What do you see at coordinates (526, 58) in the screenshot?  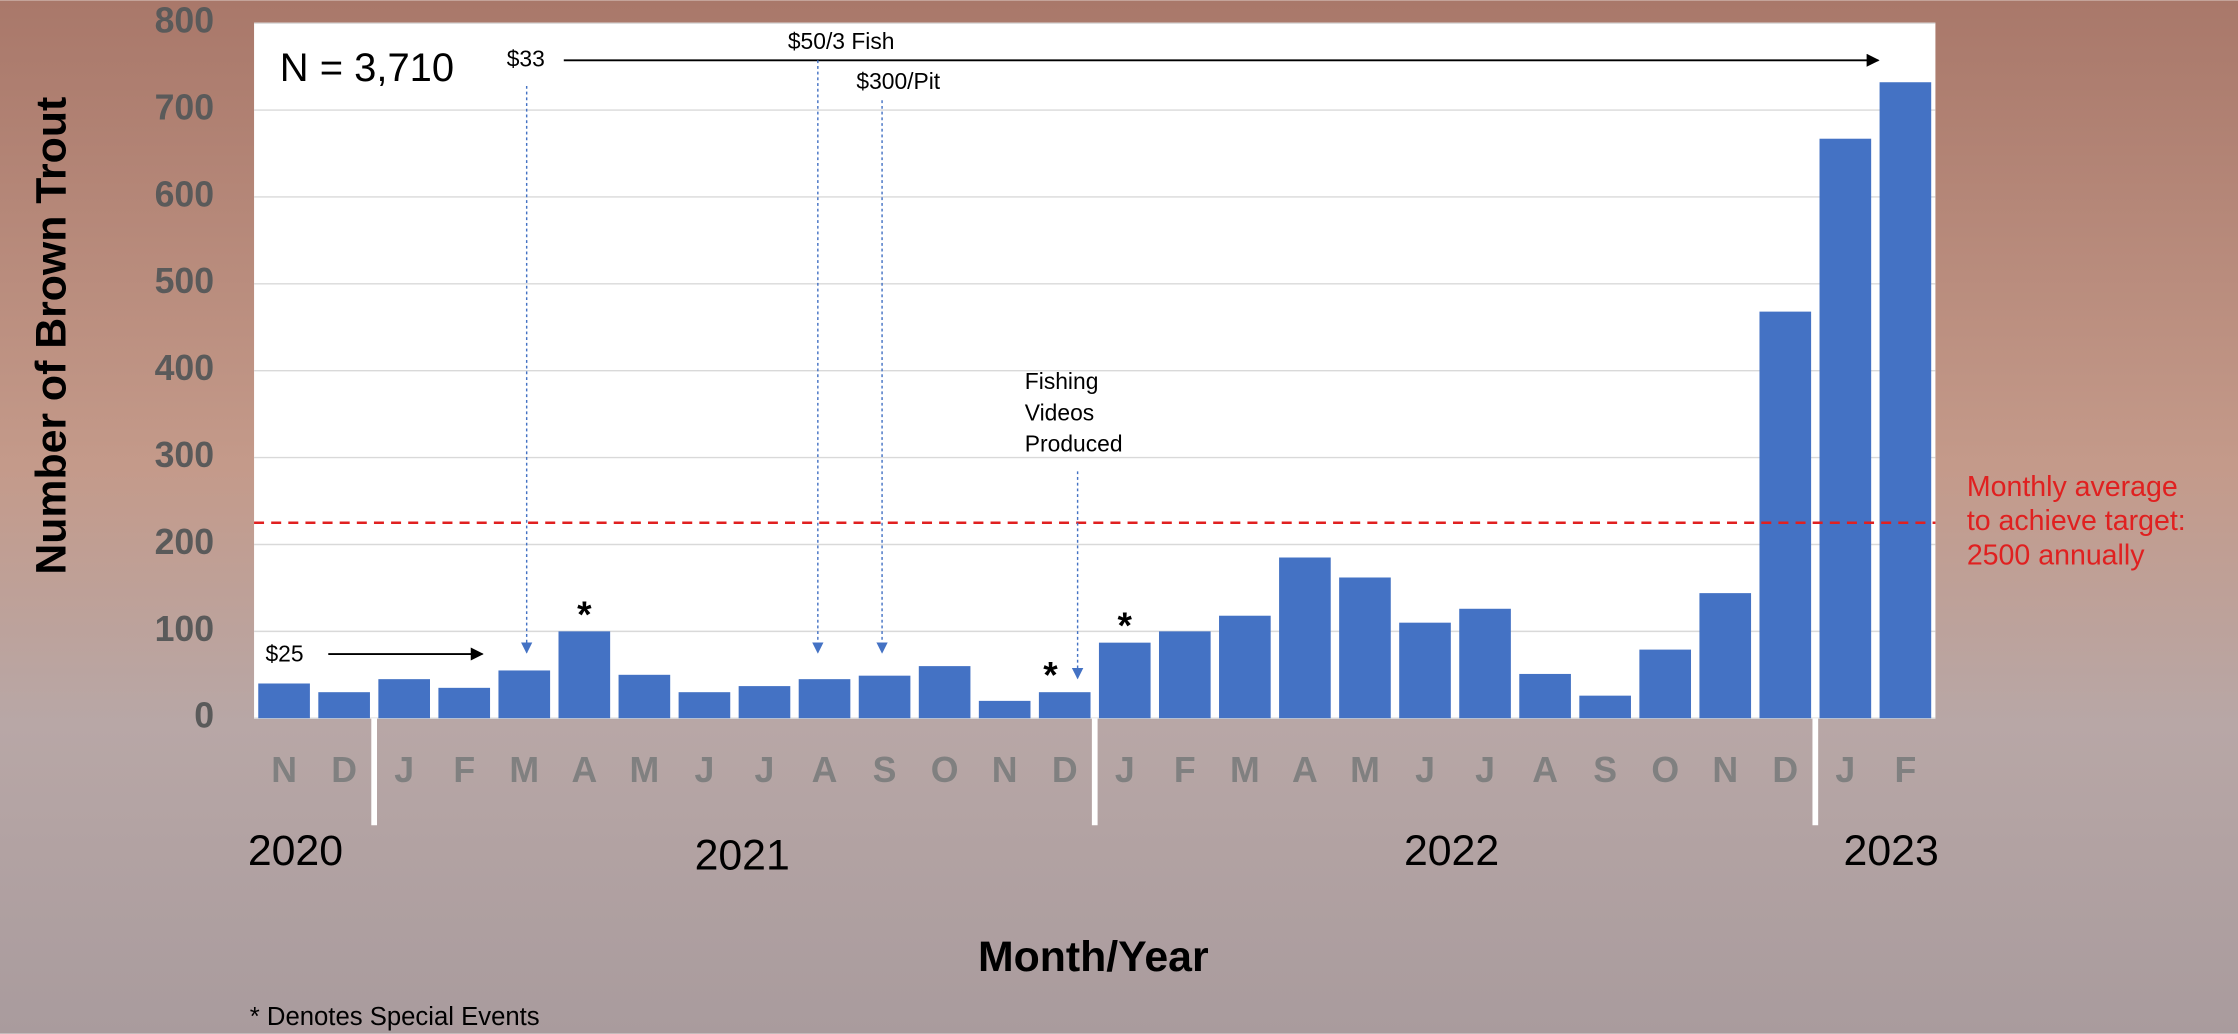 I see `annotation: $33` at bounding box center [526, 58].